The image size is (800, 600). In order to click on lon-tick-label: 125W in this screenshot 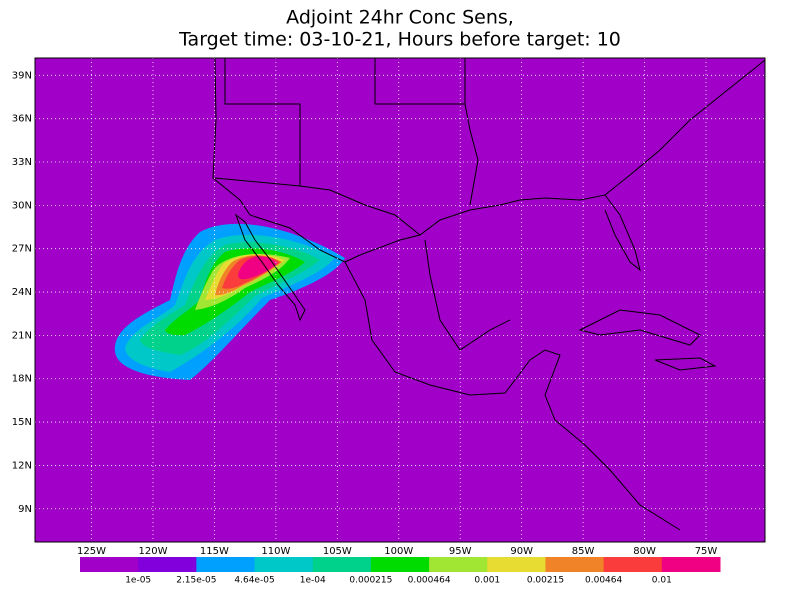, I will do `click(91, 551)`.